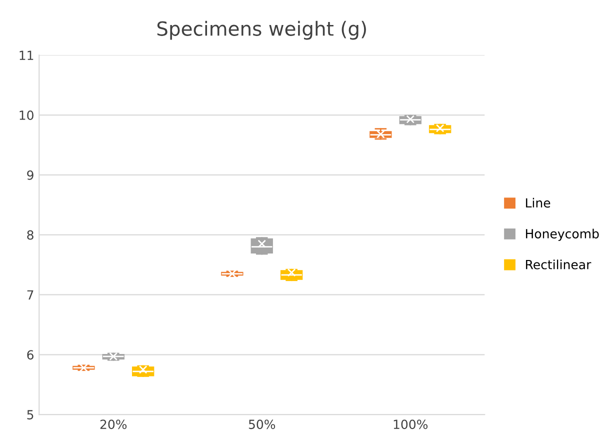  I want to click on y-tick-label: 5, so click(30, 415).